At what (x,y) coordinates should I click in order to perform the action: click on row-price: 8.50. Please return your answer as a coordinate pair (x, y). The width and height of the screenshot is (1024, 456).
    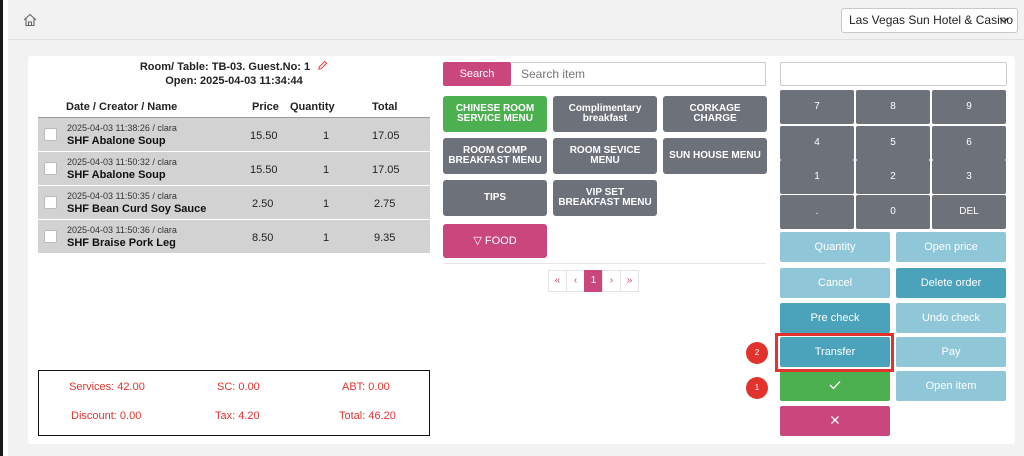
    Looking at the image, I should click on (263, 238).